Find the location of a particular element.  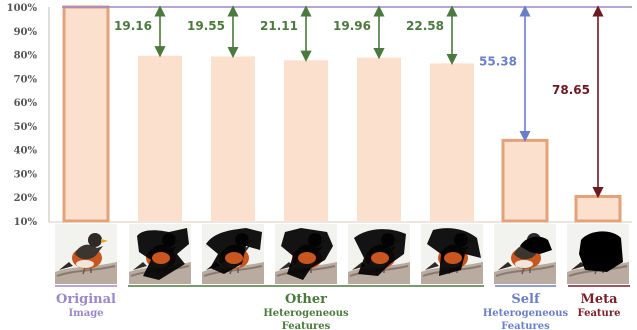

y-tick-label: 100% is located at coordinates (22, 8).